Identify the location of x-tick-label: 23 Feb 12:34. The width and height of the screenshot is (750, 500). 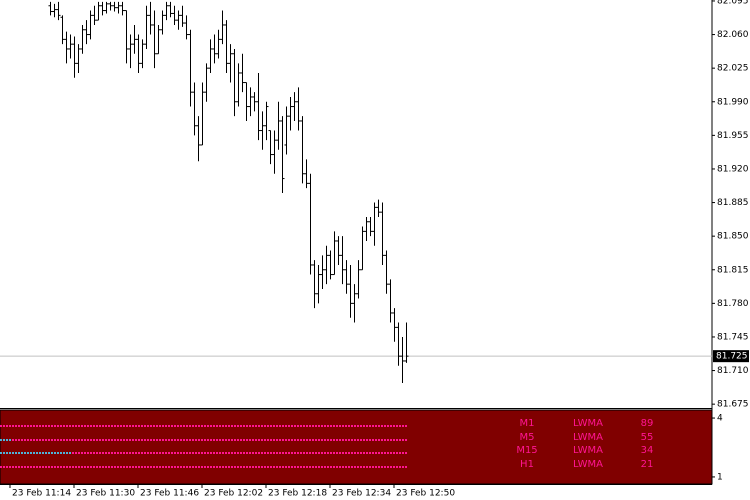
(361, 494).